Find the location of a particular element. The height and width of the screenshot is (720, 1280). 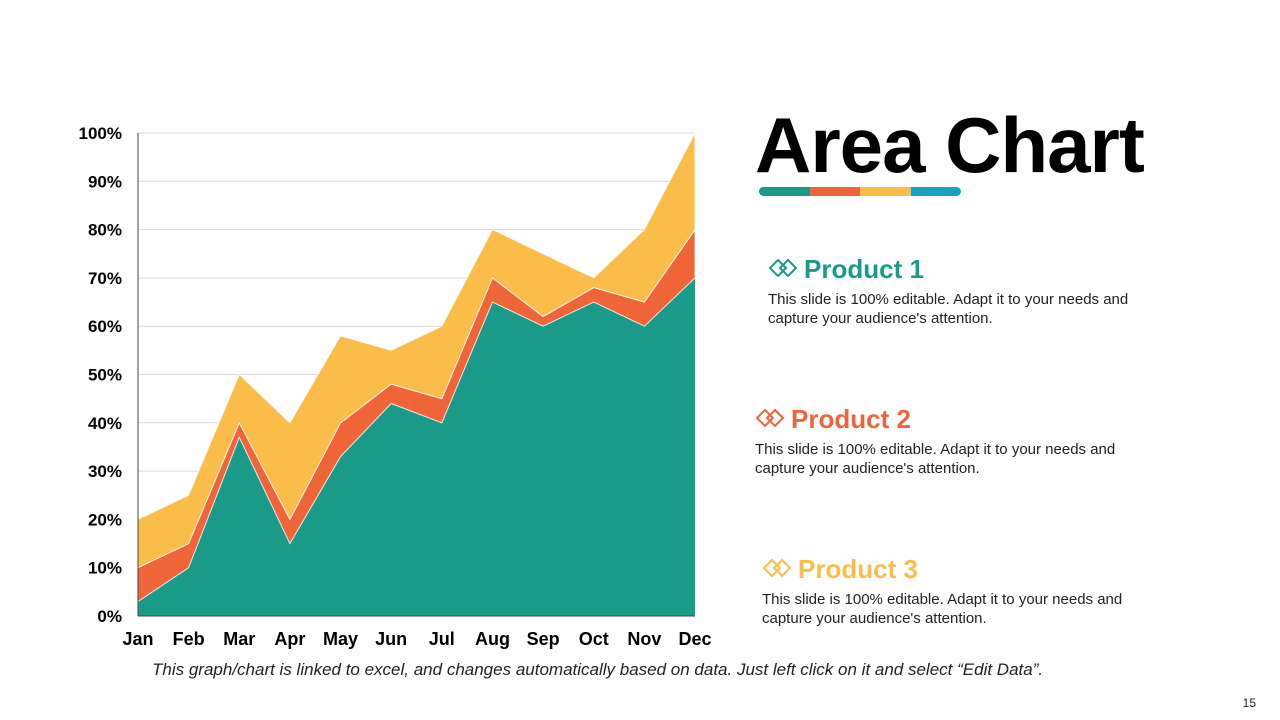

x-tick-label: Apr is located at coordinates (289, 639).